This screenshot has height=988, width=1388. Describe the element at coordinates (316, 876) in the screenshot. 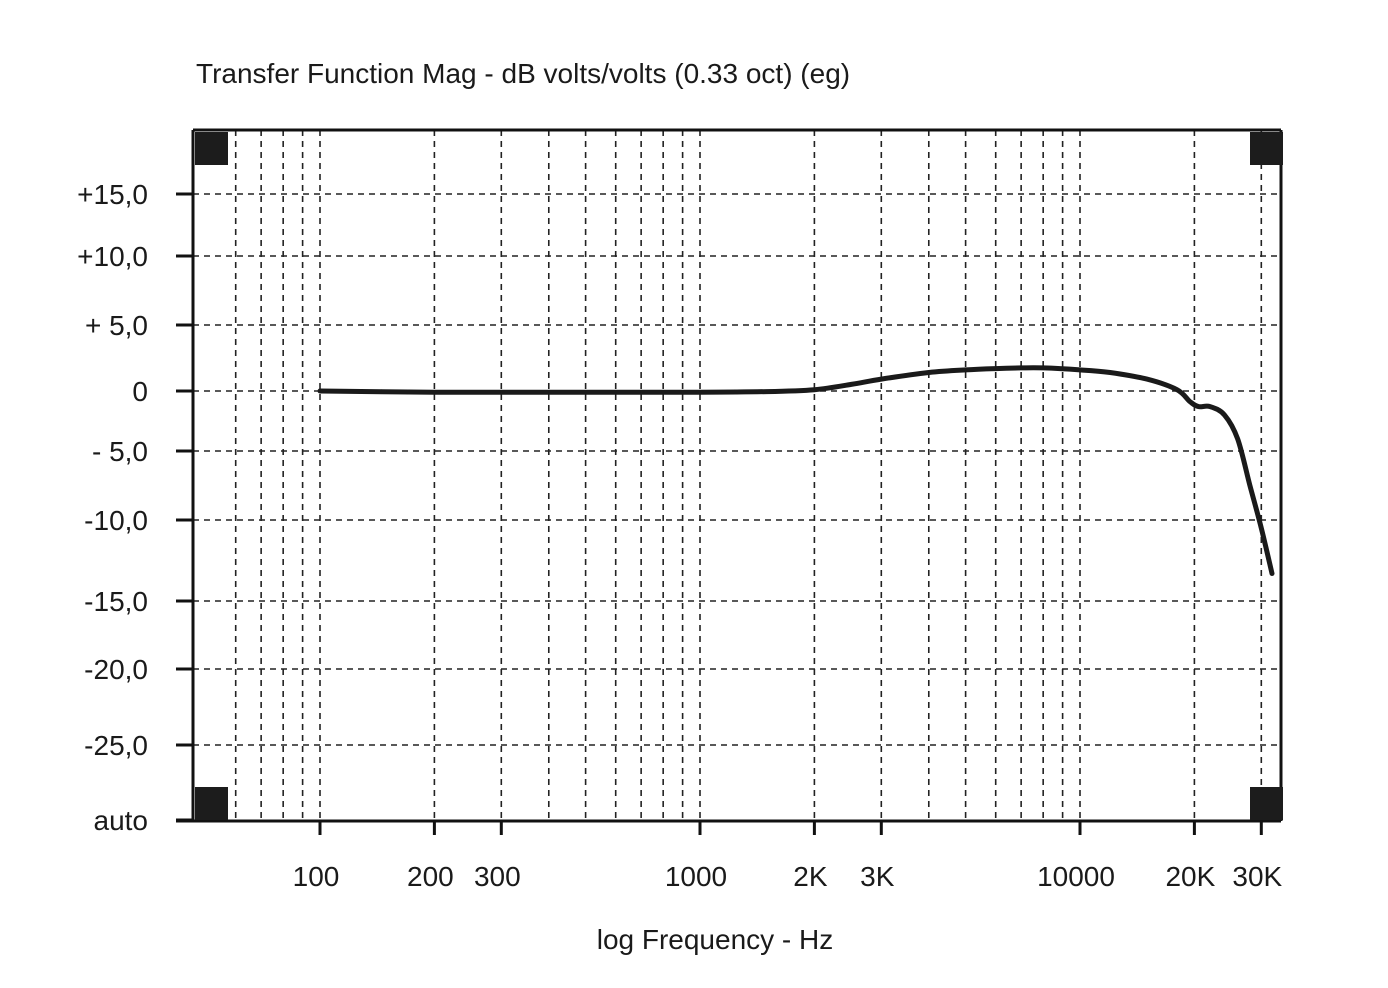

I see `x-tick-label: 100` at that location.